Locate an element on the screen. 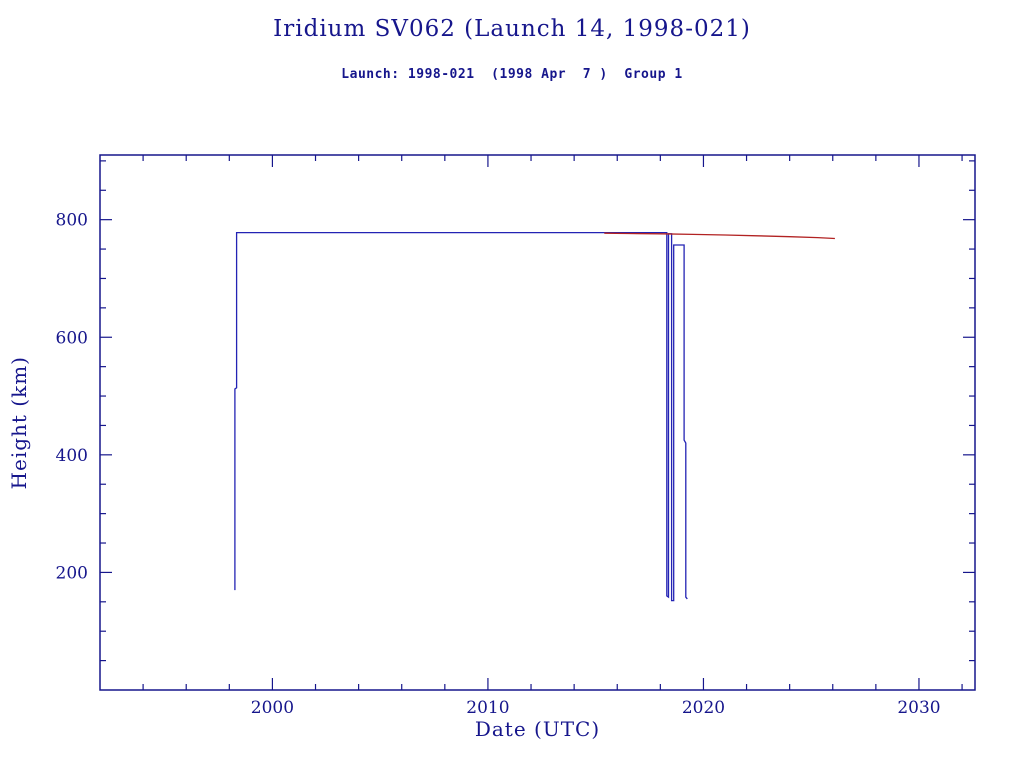 The width and height of the screenshot is (1024, 768). x-axis-tick-label: 2010 is located at coordinates (487, 708).